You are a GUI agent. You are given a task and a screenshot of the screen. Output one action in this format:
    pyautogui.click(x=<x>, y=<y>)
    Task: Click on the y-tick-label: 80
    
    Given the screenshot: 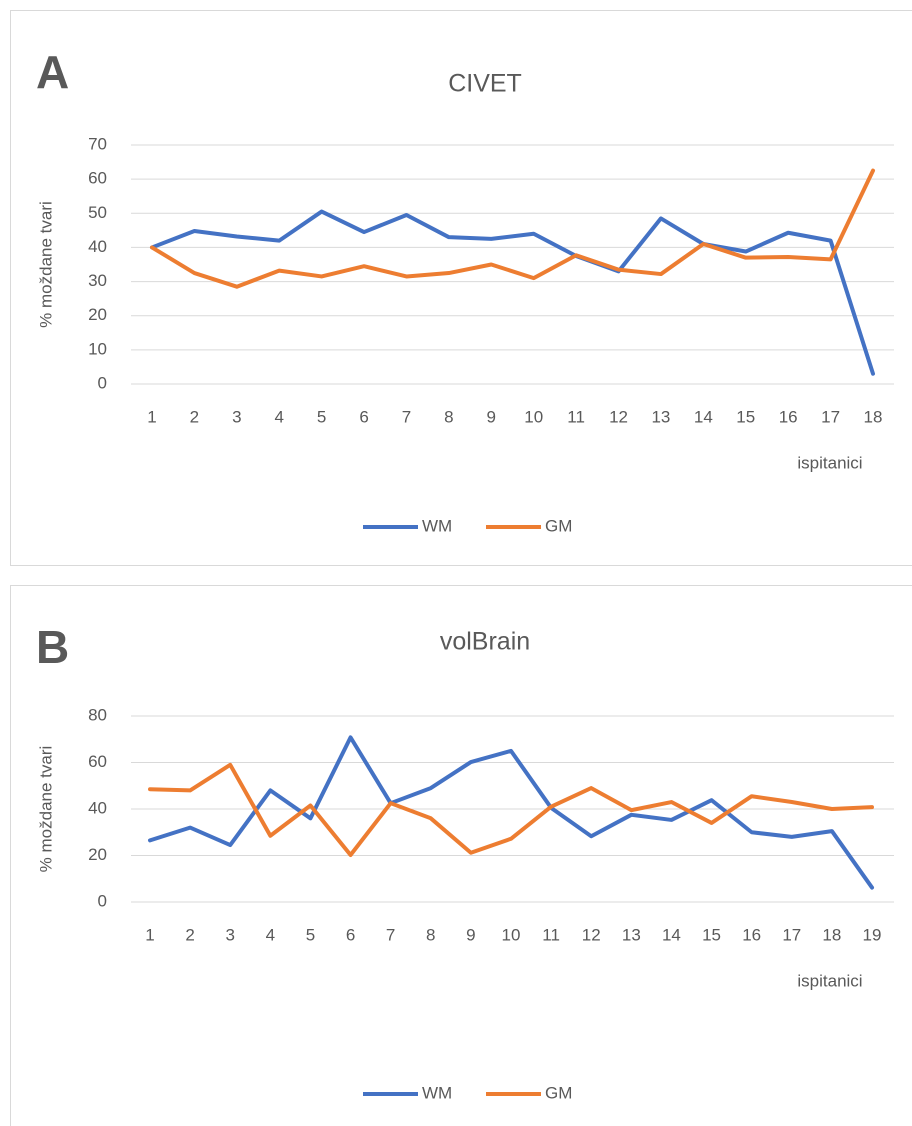 What is the action you would take?
    pyautogui.click(x=97, y=714)
    